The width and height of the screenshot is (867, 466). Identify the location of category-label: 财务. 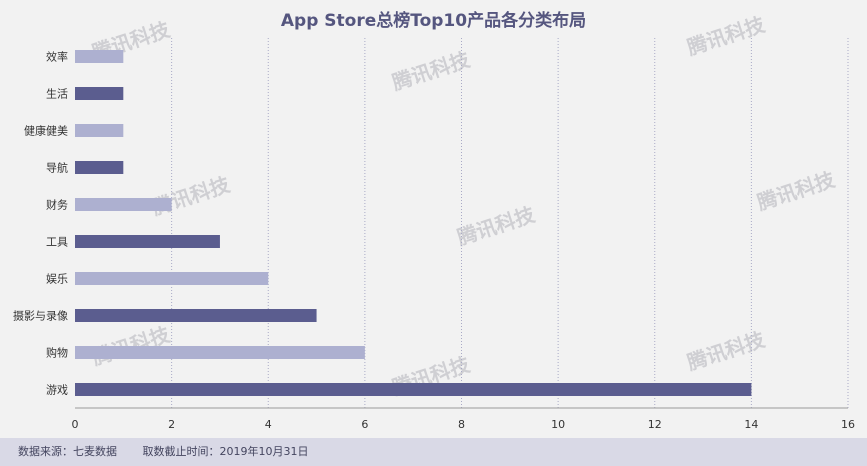
(57, 205).